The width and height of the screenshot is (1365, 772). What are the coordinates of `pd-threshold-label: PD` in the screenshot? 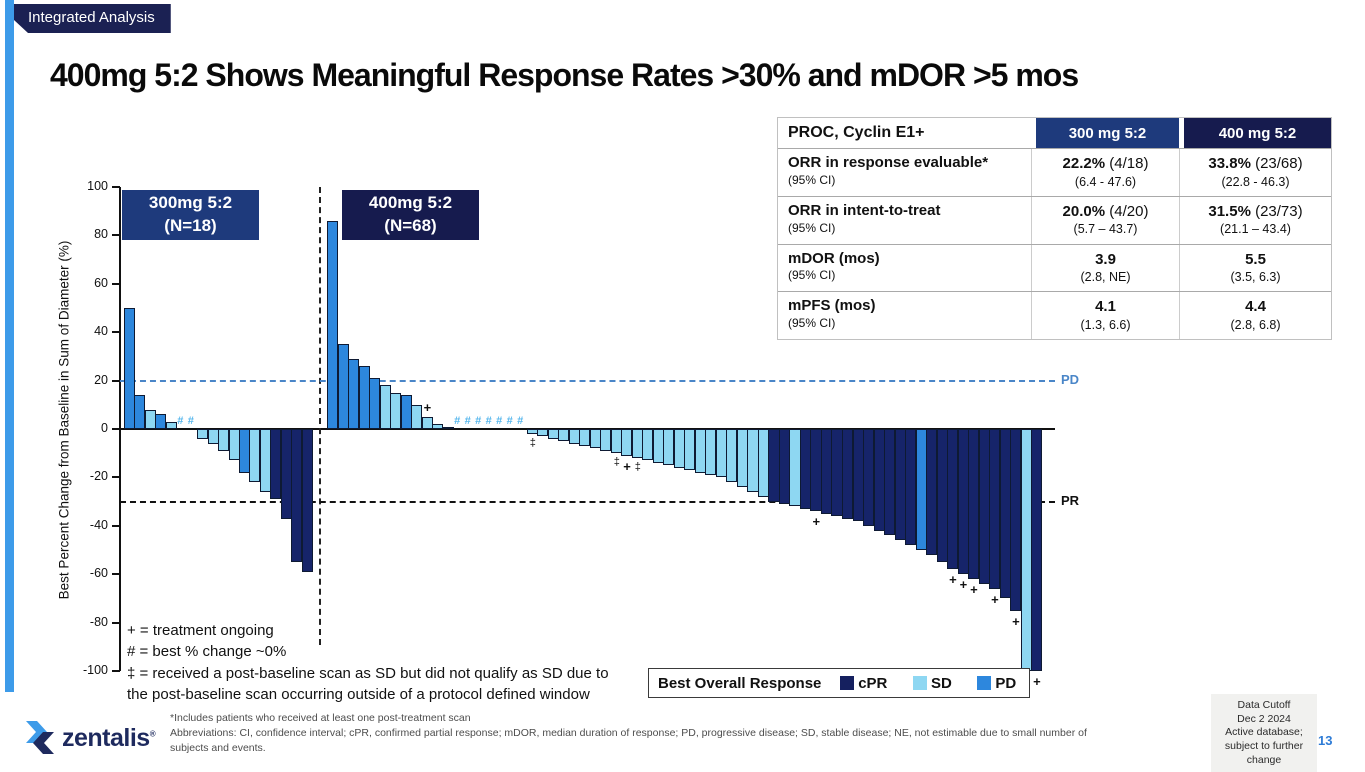 It's located at (1070, 379).